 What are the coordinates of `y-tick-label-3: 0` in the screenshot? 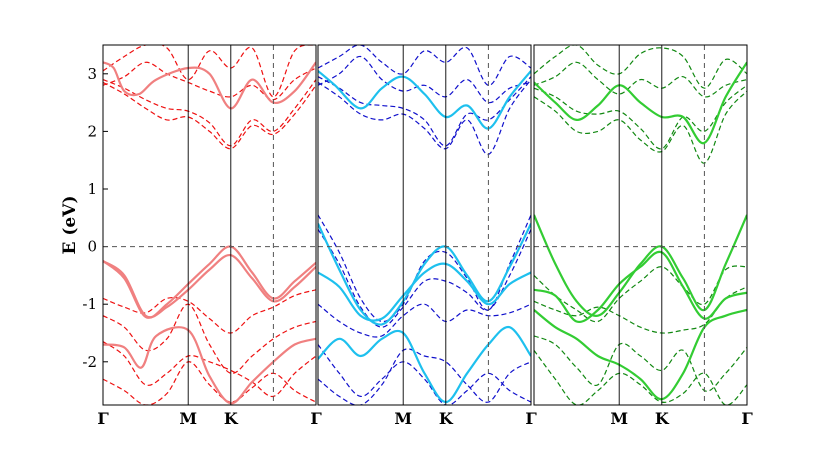 It's located at (92, 247).